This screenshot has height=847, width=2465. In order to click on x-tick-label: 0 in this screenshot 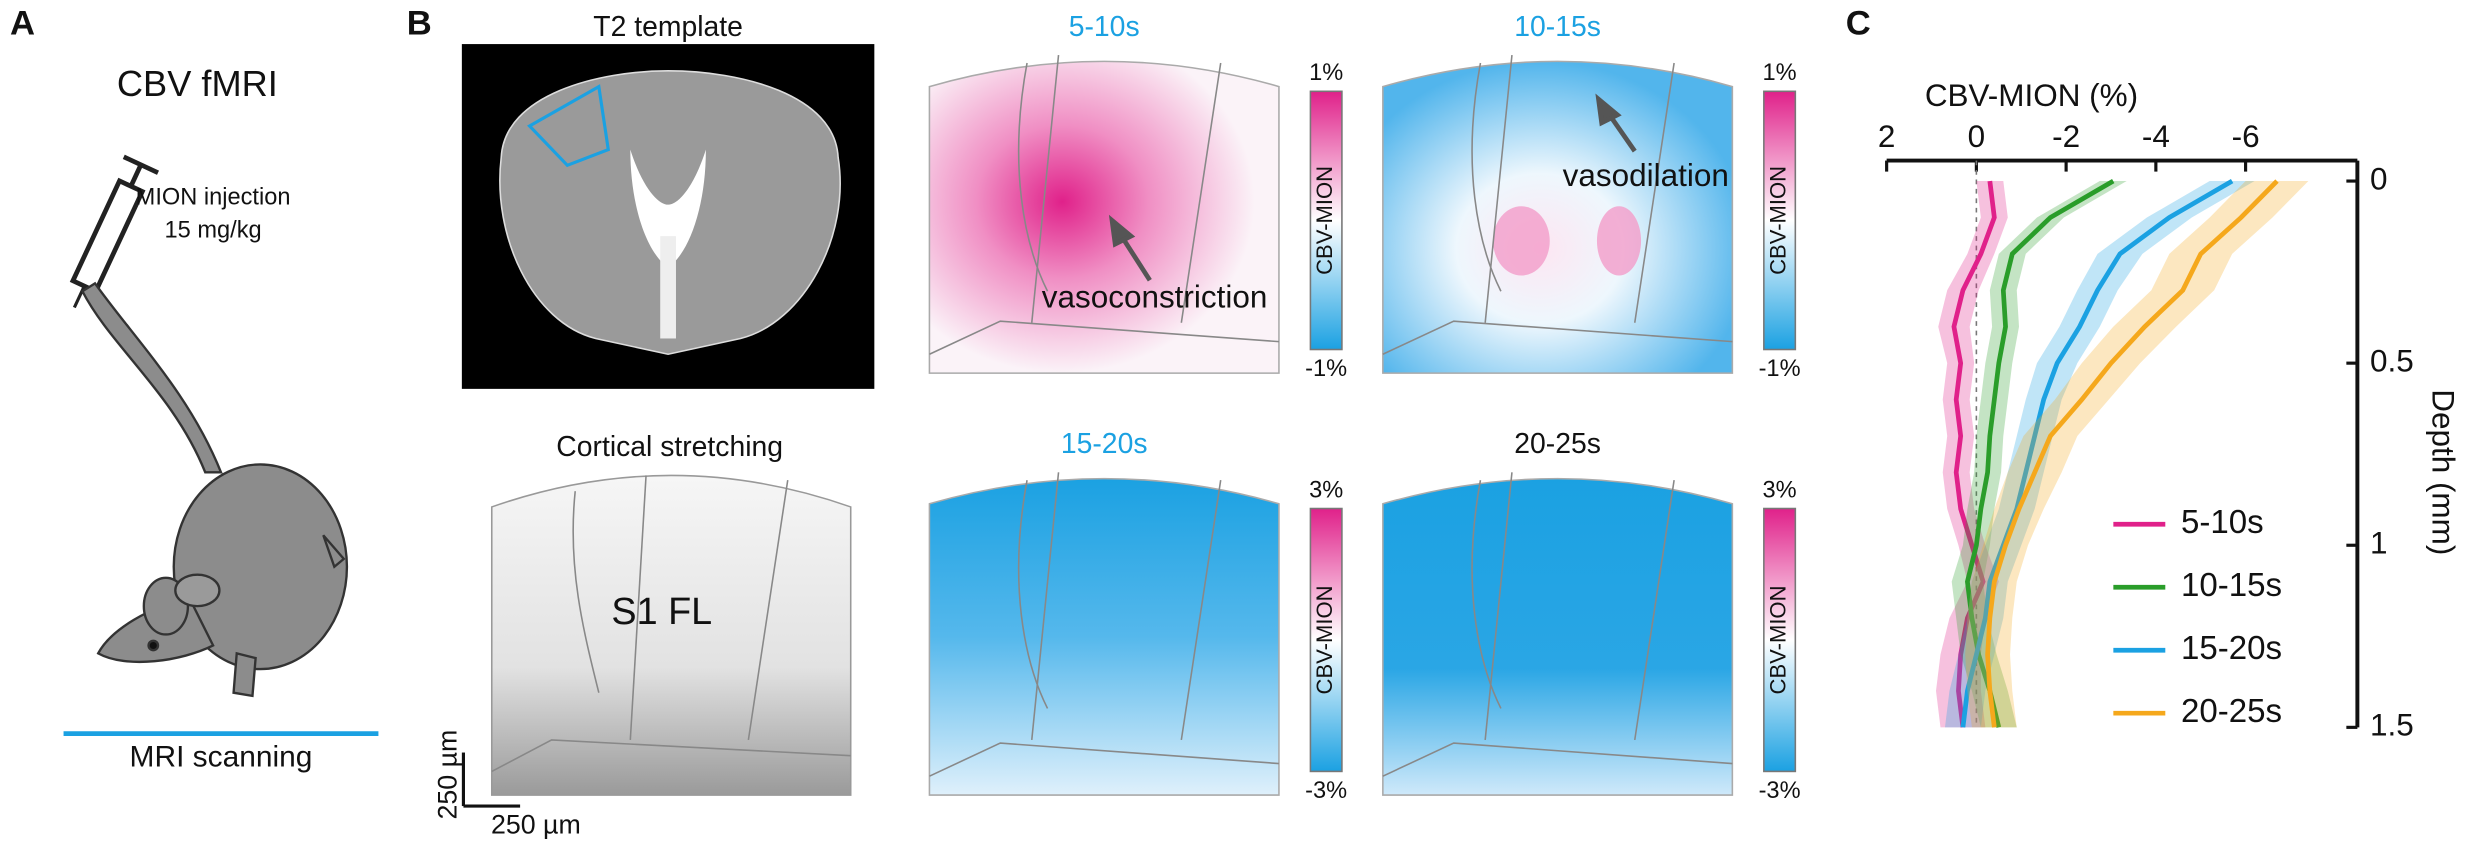, I will do `click(1977, 136)`.